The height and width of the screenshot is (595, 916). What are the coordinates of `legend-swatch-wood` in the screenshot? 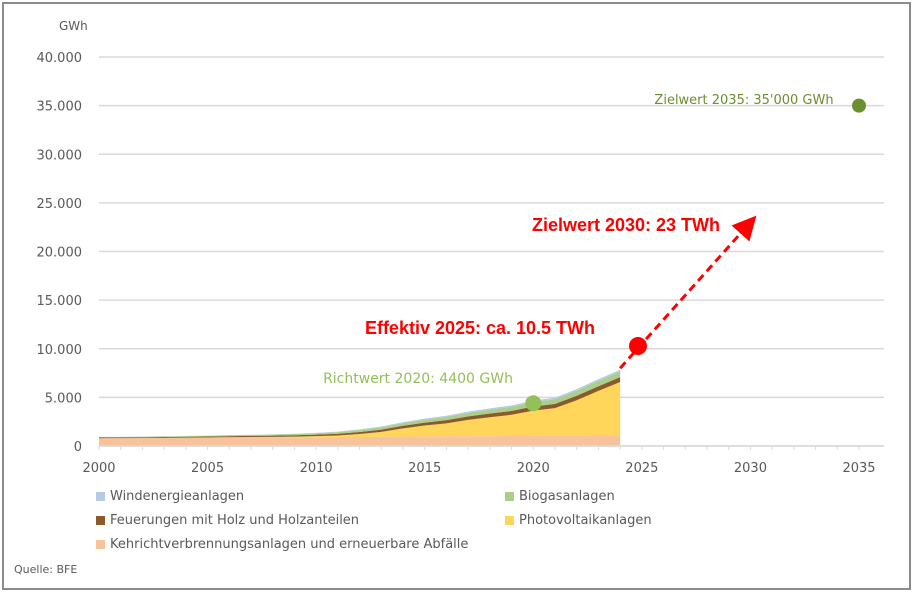 It's located at (100, 520).